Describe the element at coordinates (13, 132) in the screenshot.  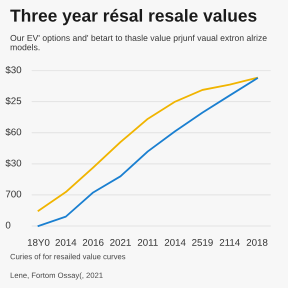
I see `text: $60` at that location.